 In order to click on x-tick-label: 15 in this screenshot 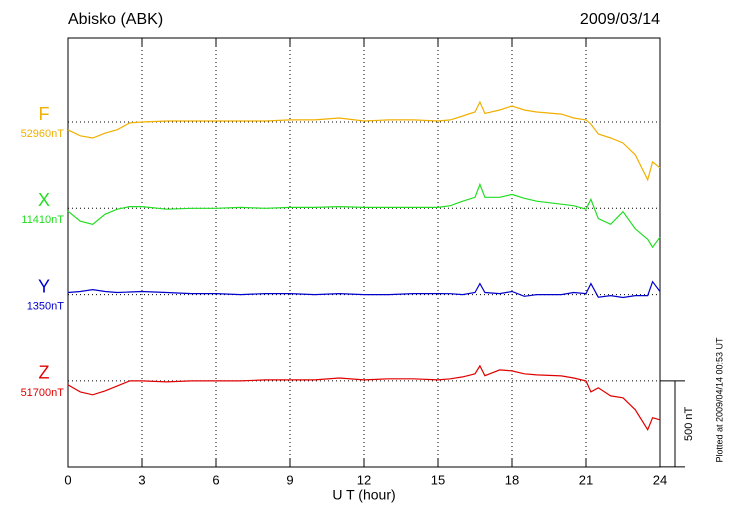, I will do `click(438, 479)`.